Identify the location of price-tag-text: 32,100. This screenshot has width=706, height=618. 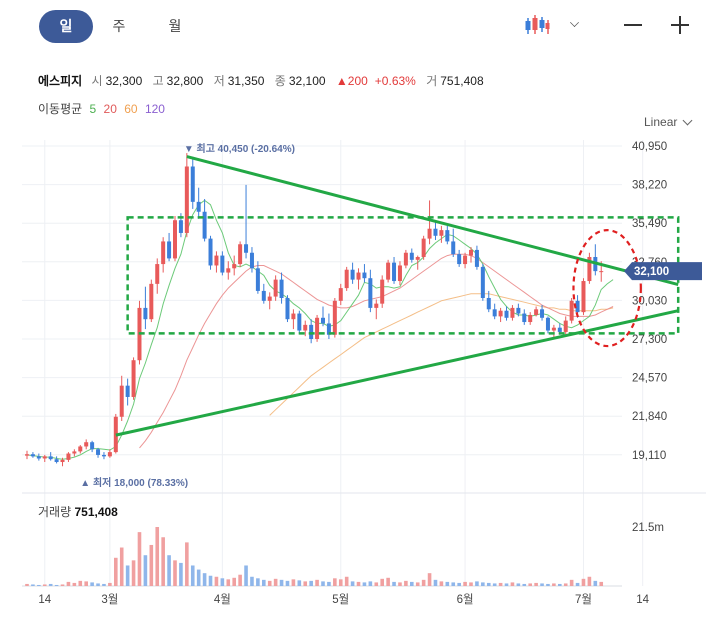
(651, 272).